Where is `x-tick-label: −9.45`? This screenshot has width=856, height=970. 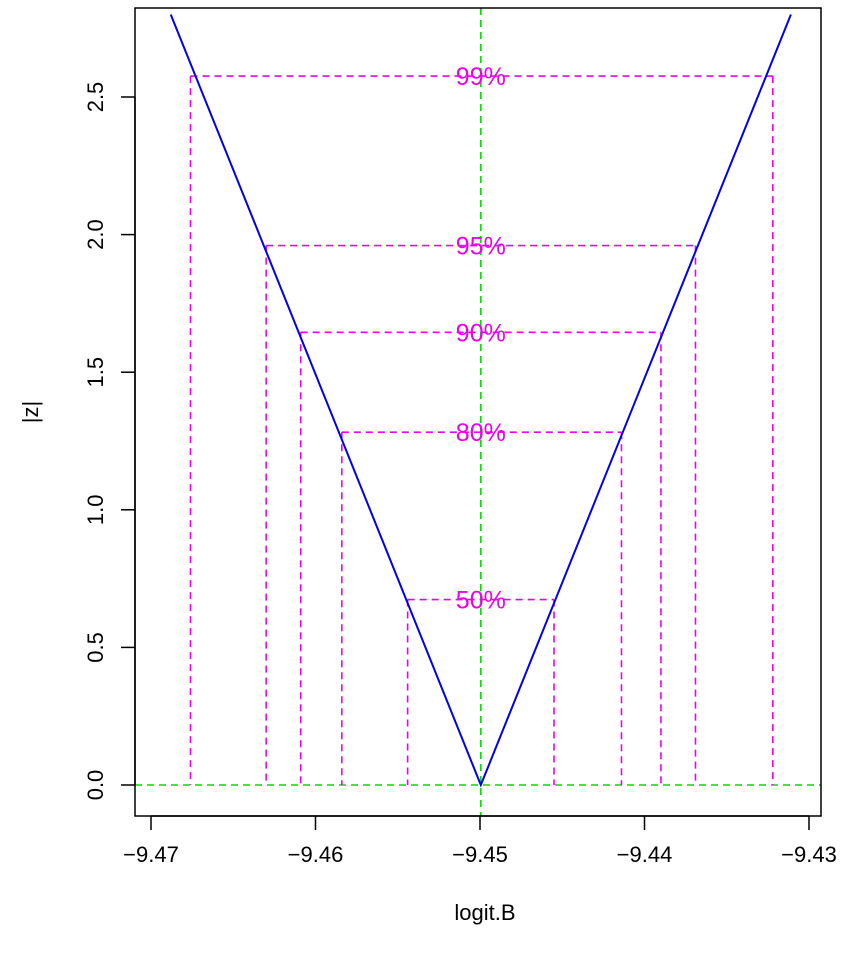
x-tick-label: −9.45 is located at coordinates (480, 854).